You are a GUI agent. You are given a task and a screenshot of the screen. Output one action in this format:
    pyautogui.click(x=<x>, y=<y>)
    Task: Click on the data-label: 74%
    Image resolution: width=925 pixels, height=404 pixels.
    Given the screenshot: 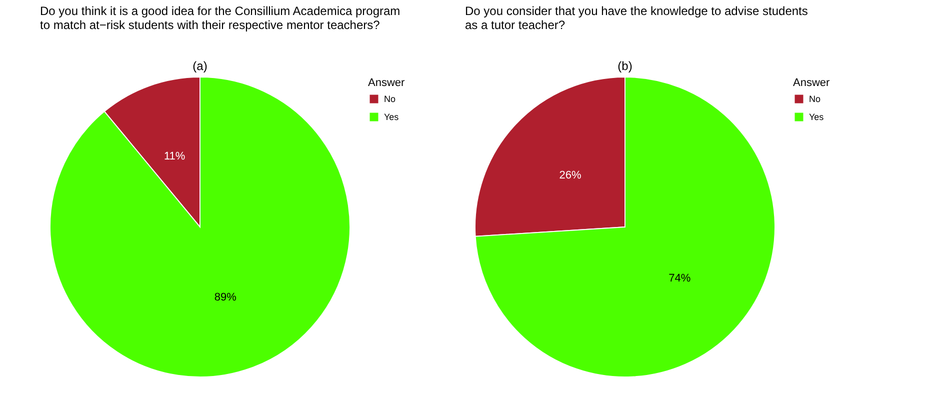 What is the action you would take?
    pyautogui.click(x=679, y=278)
    